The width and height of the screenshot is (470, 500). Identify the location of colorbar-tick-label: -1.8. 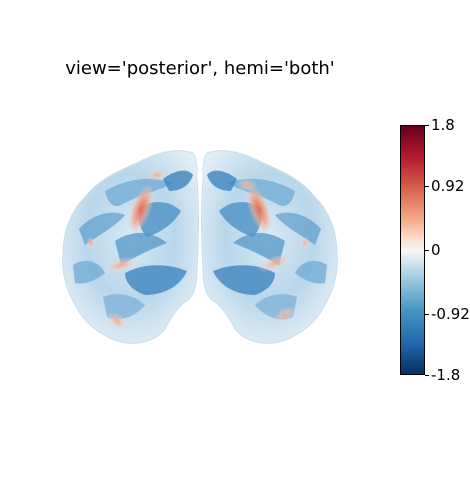
(446, 375).